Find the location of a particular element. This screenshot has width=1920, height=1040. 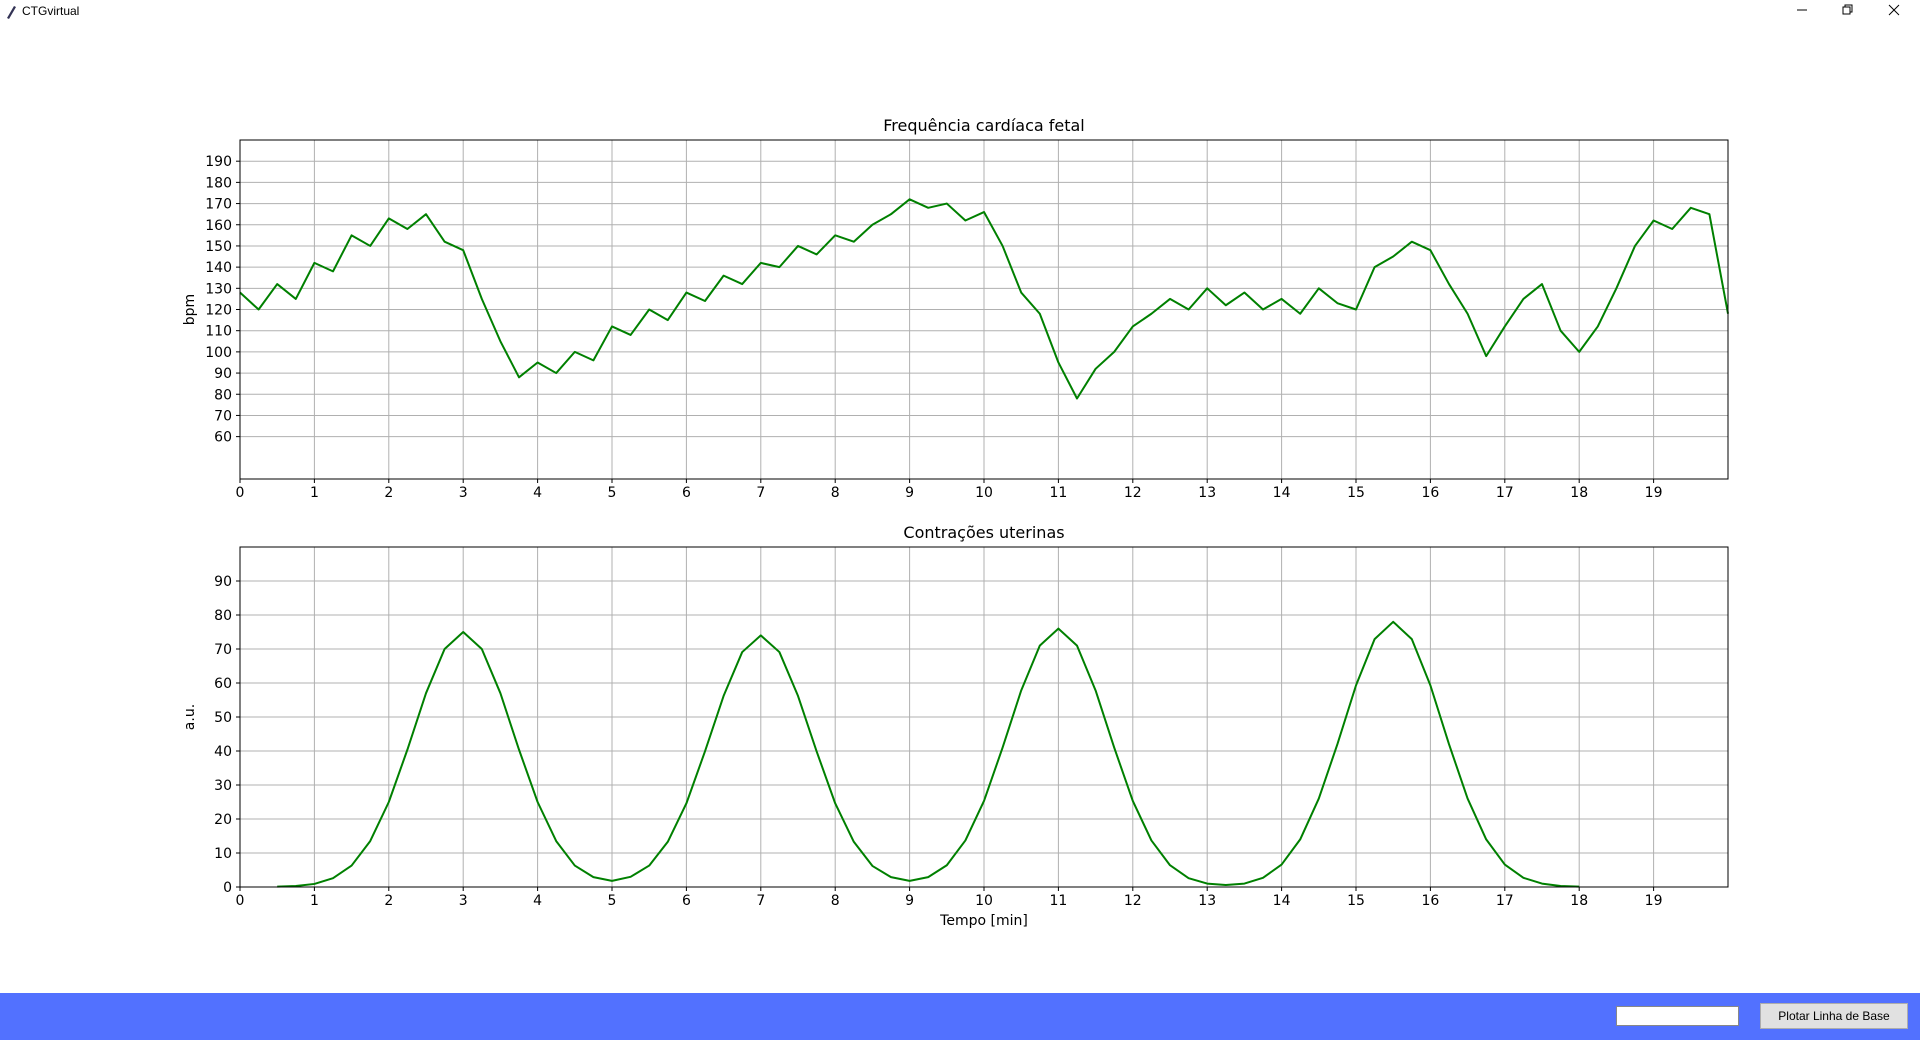

app-icon is located at coordinates (11, 12).